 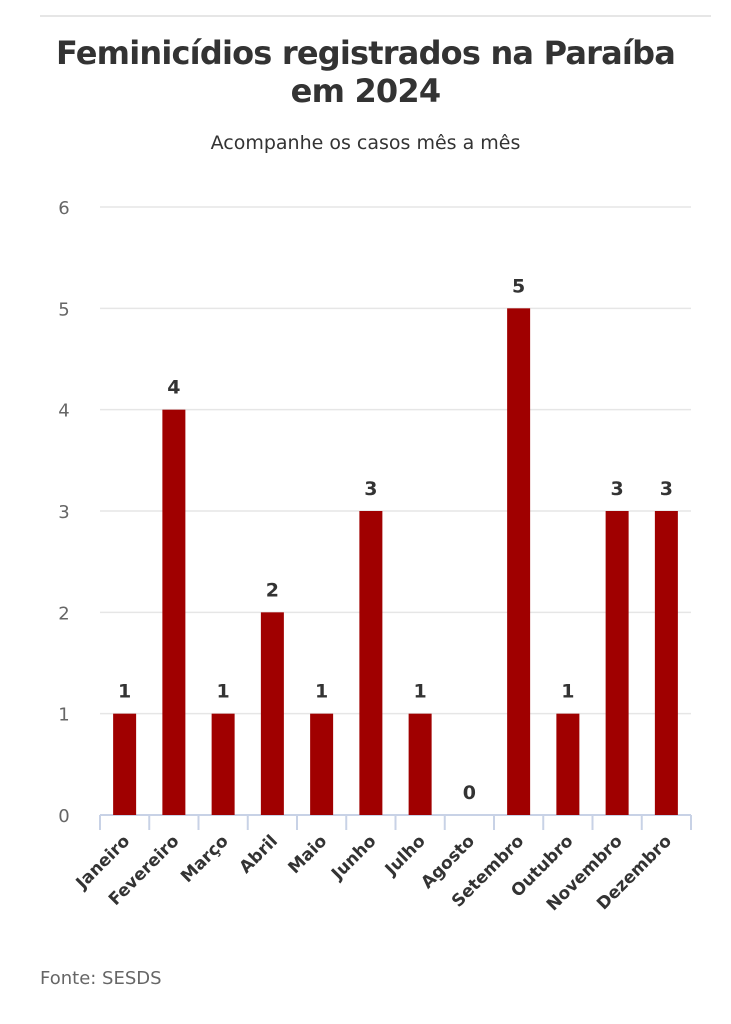 What do you see at coordinates (518, 286) in the screenshot?
I see `bar-value-label: 5` at bounding box center [518, 286].